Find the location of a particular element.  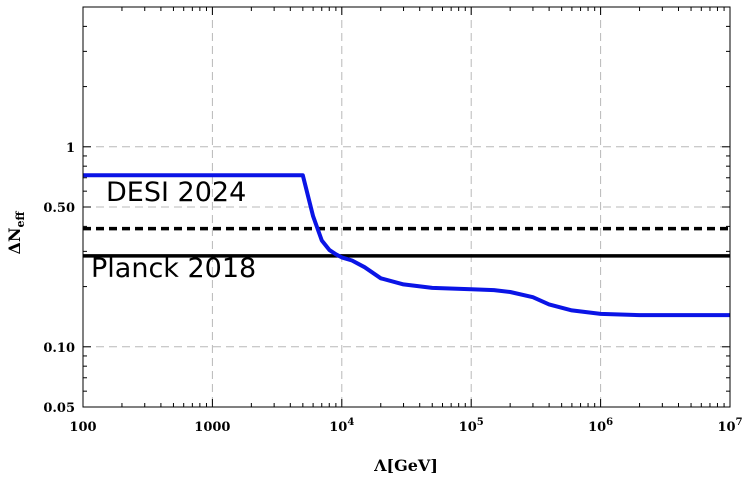

y-tick-label: 0.10 is located at coordinates (59, 348).